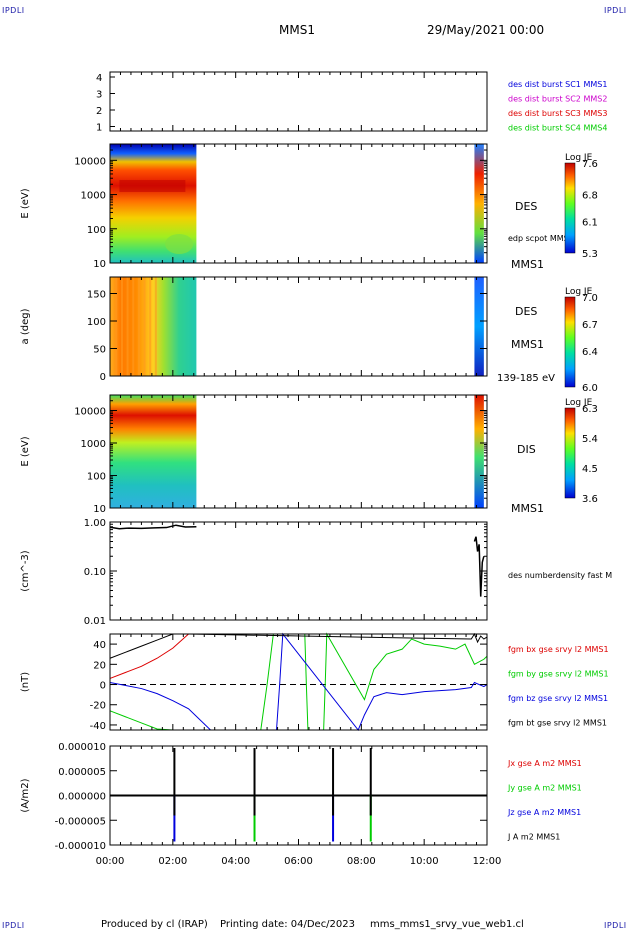 The width and height of the screenshot is (630, 934). What do you see at coordinates (527, 508) in the screenshot?
I see `dis-energy-label-mms1: MMS1` at bounding box center [527, 508].